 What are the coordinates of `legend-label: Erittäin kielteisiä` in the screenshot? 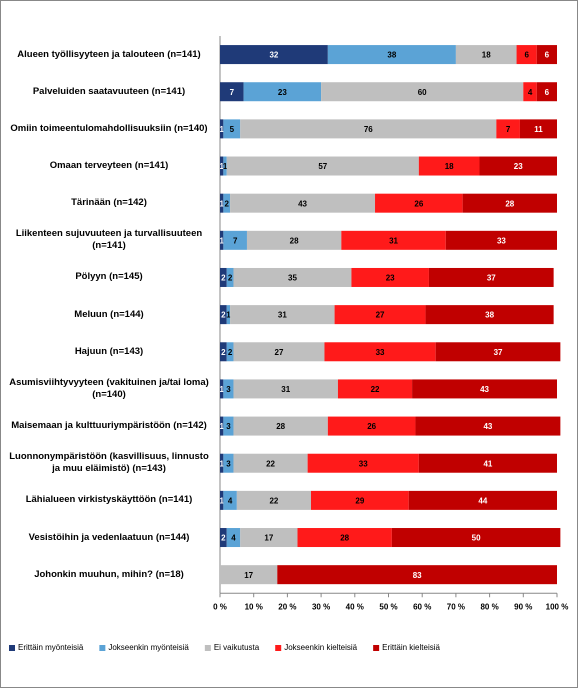 It's located at (411, 647).